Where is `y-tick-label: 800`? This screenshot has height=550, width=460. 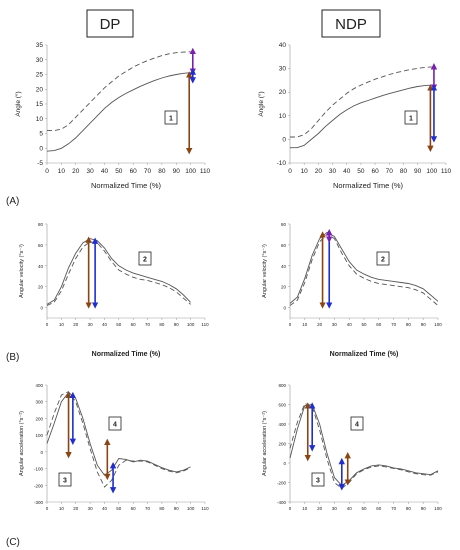
y-tick-label: 800 is located at coordinates (282, 385).